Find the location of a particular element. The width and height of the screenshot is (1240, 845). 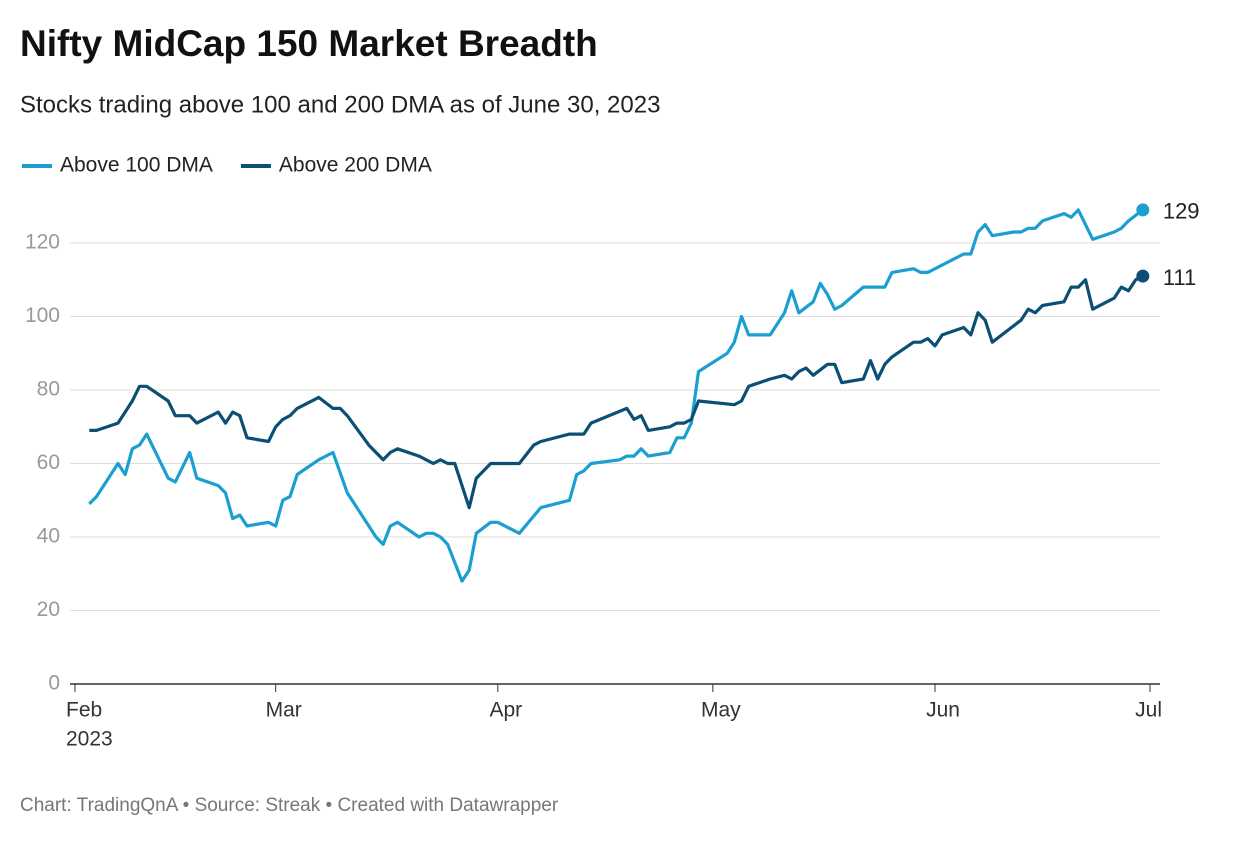

y-tick-label: 120 is located at coordinates (42, 242).